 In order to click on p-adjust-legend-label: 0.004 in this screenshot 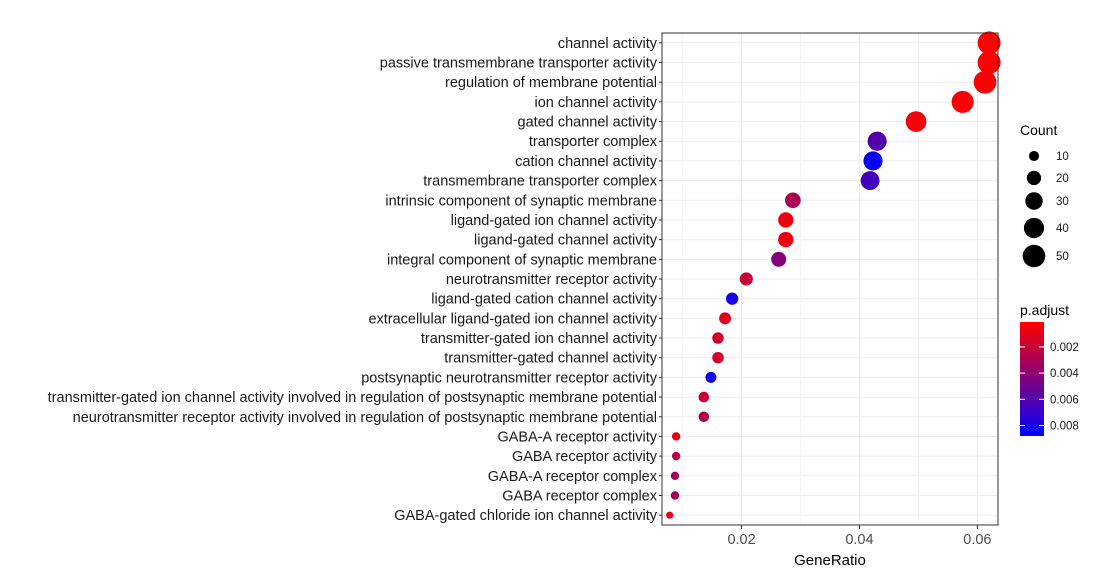, I will do `click(1064, 374)`.